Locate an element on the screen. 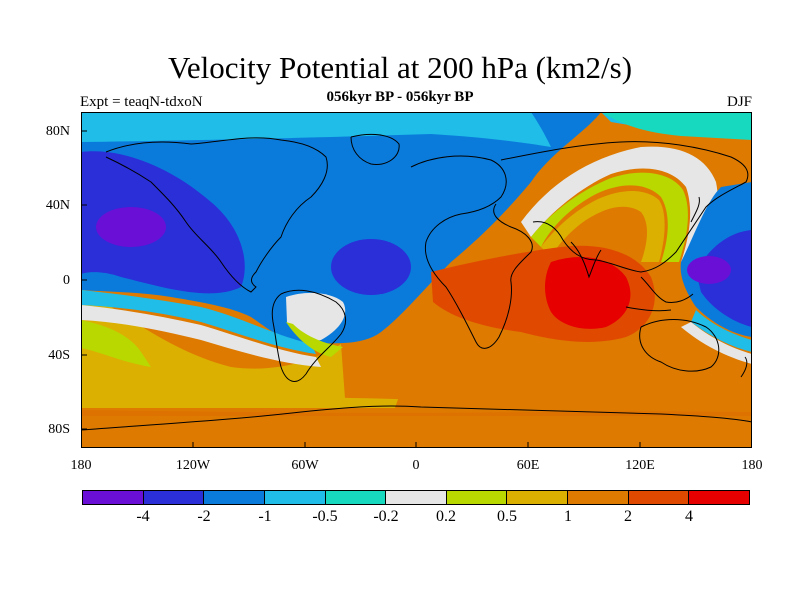 This screenshot has width=800, height=600. lon-label-120w: 120W is located at coordinates (193, 465).